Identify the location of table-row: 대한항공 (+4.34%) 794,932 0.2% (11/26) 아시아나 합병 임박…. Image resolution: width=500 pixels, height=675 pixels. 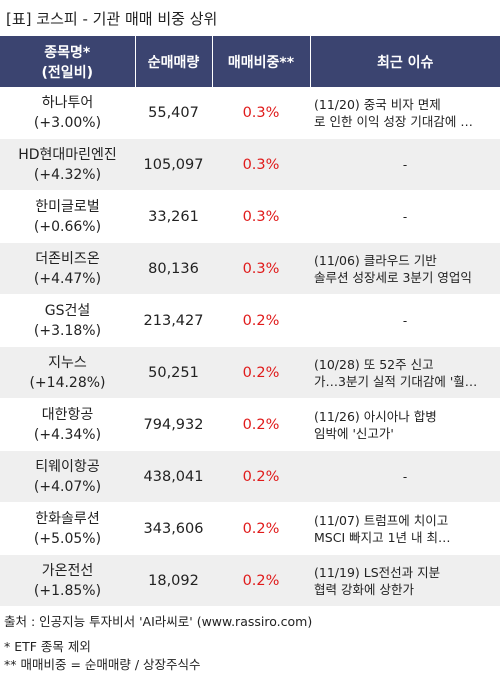
(250, 424).